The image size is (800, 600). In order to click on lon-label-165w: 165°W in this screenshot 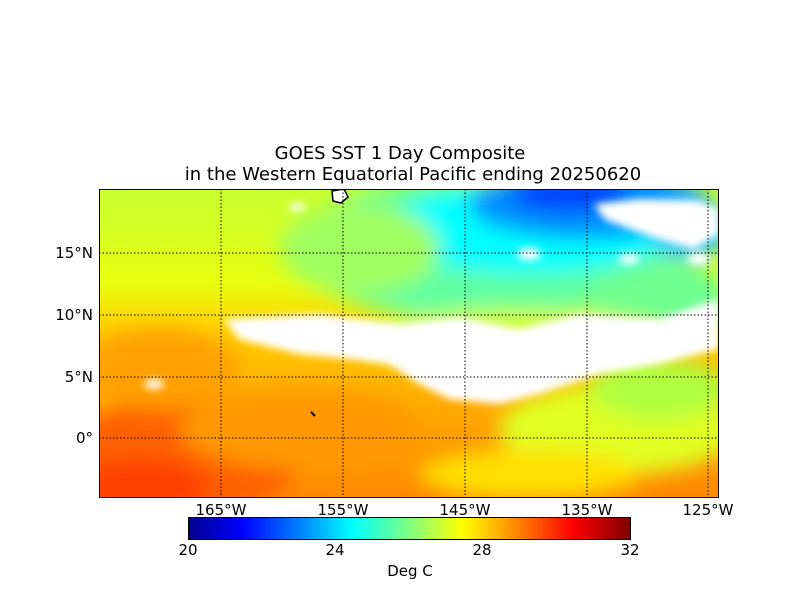, I will do `click(221, 510)`.